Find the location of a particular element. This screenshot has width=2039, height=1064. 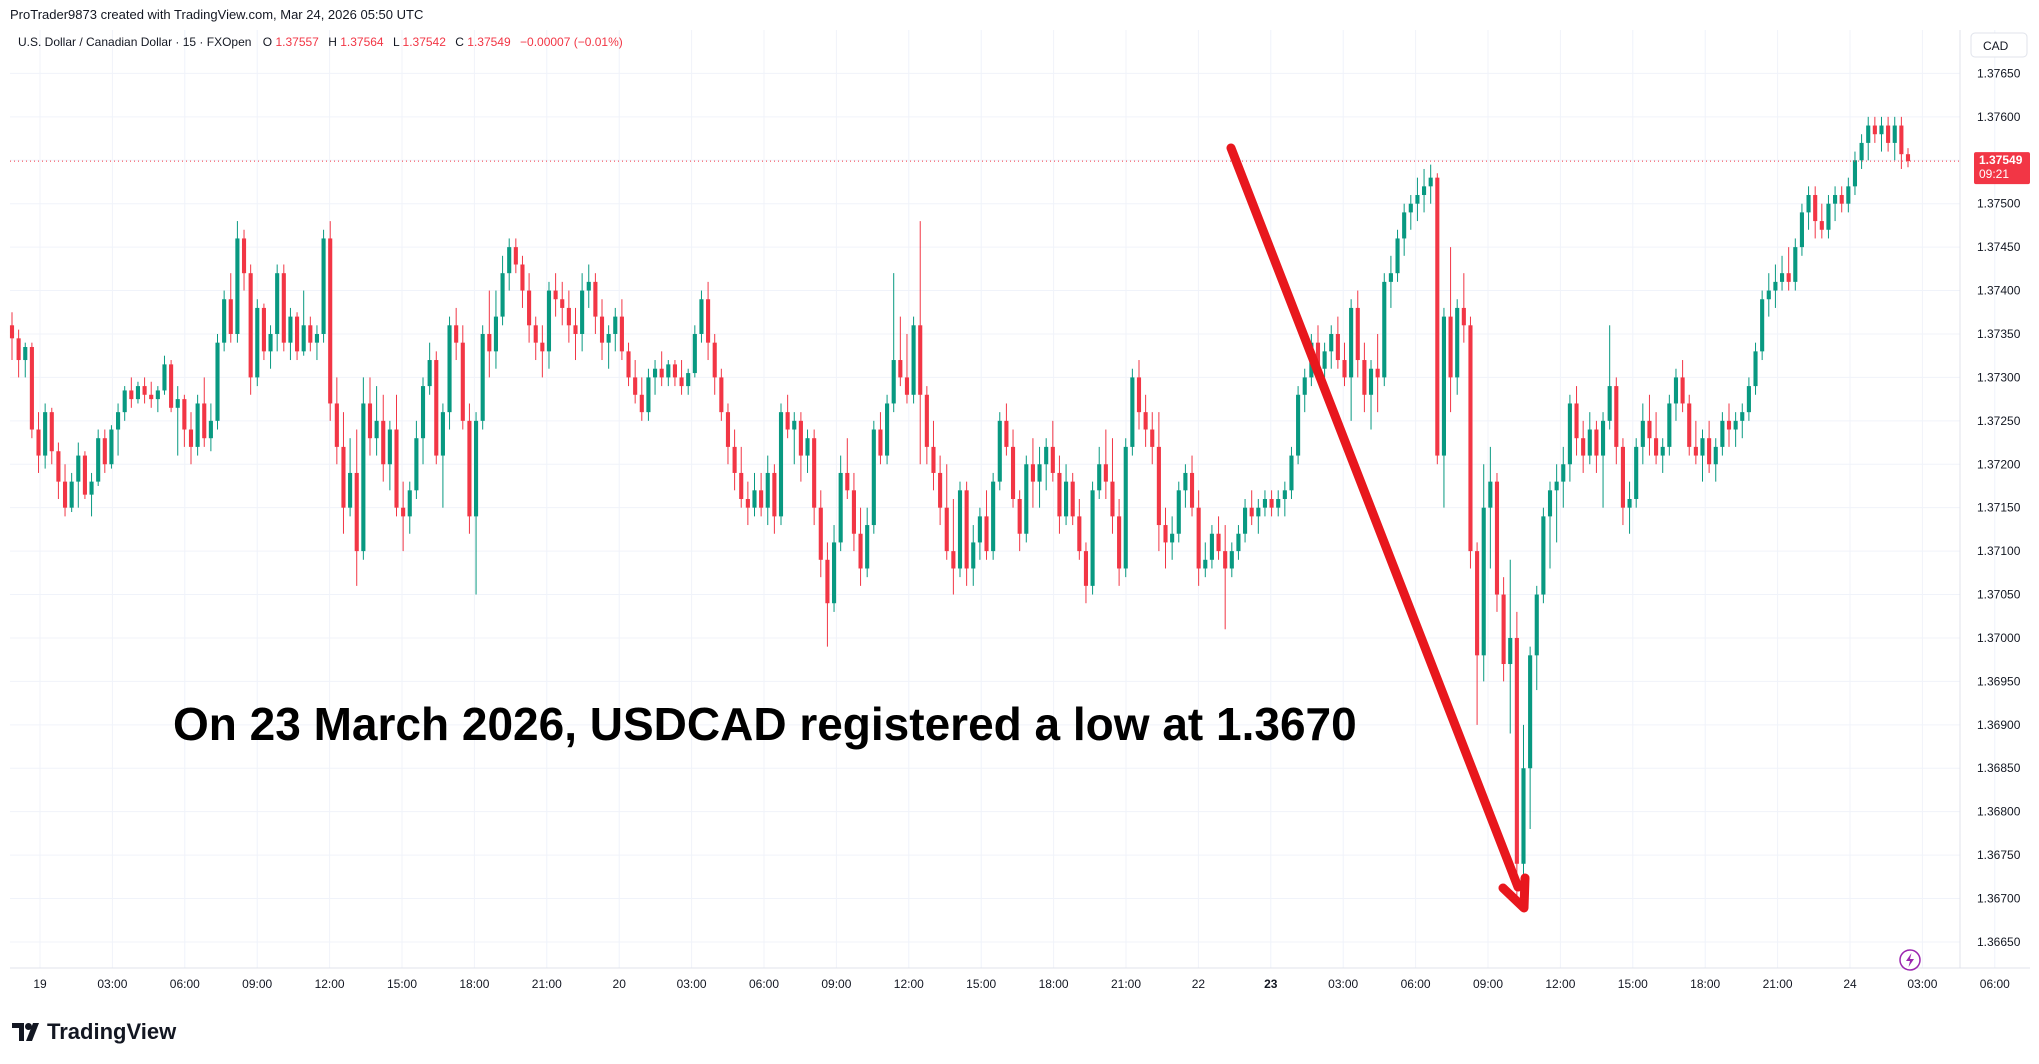

tradingview-logo: TradingView is located at coordinates (94, 1031).